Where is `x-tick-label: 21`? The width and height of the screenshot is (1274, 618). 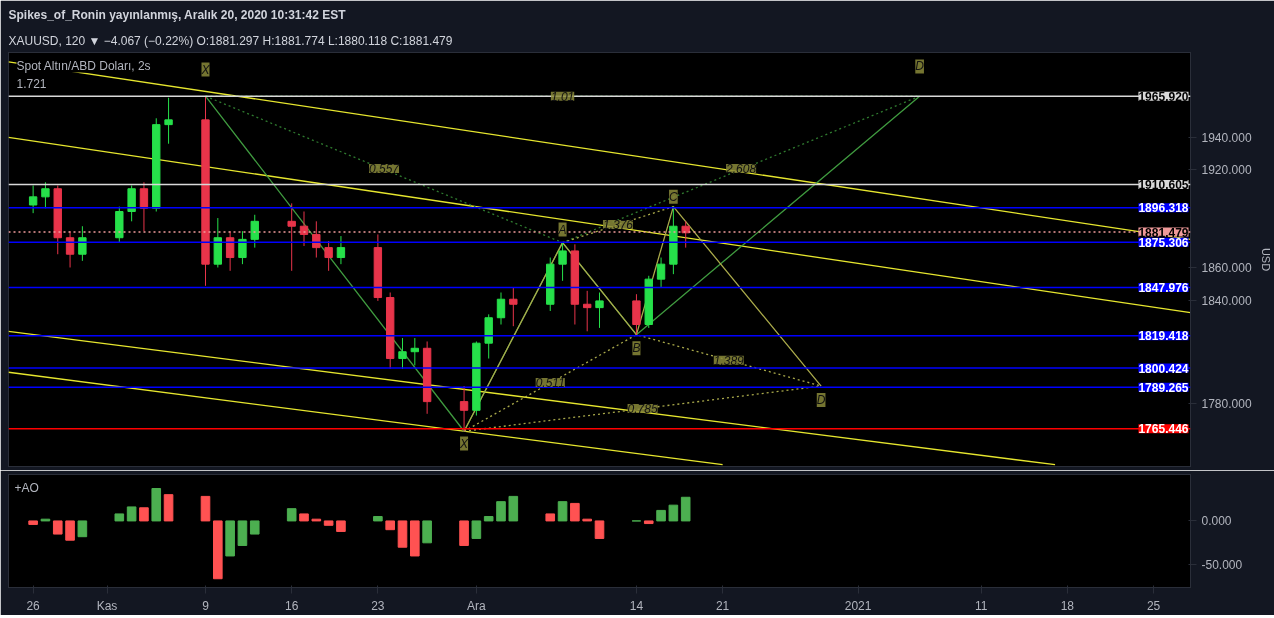 x-tick-label: 21 is located at coordinates (722, 605).